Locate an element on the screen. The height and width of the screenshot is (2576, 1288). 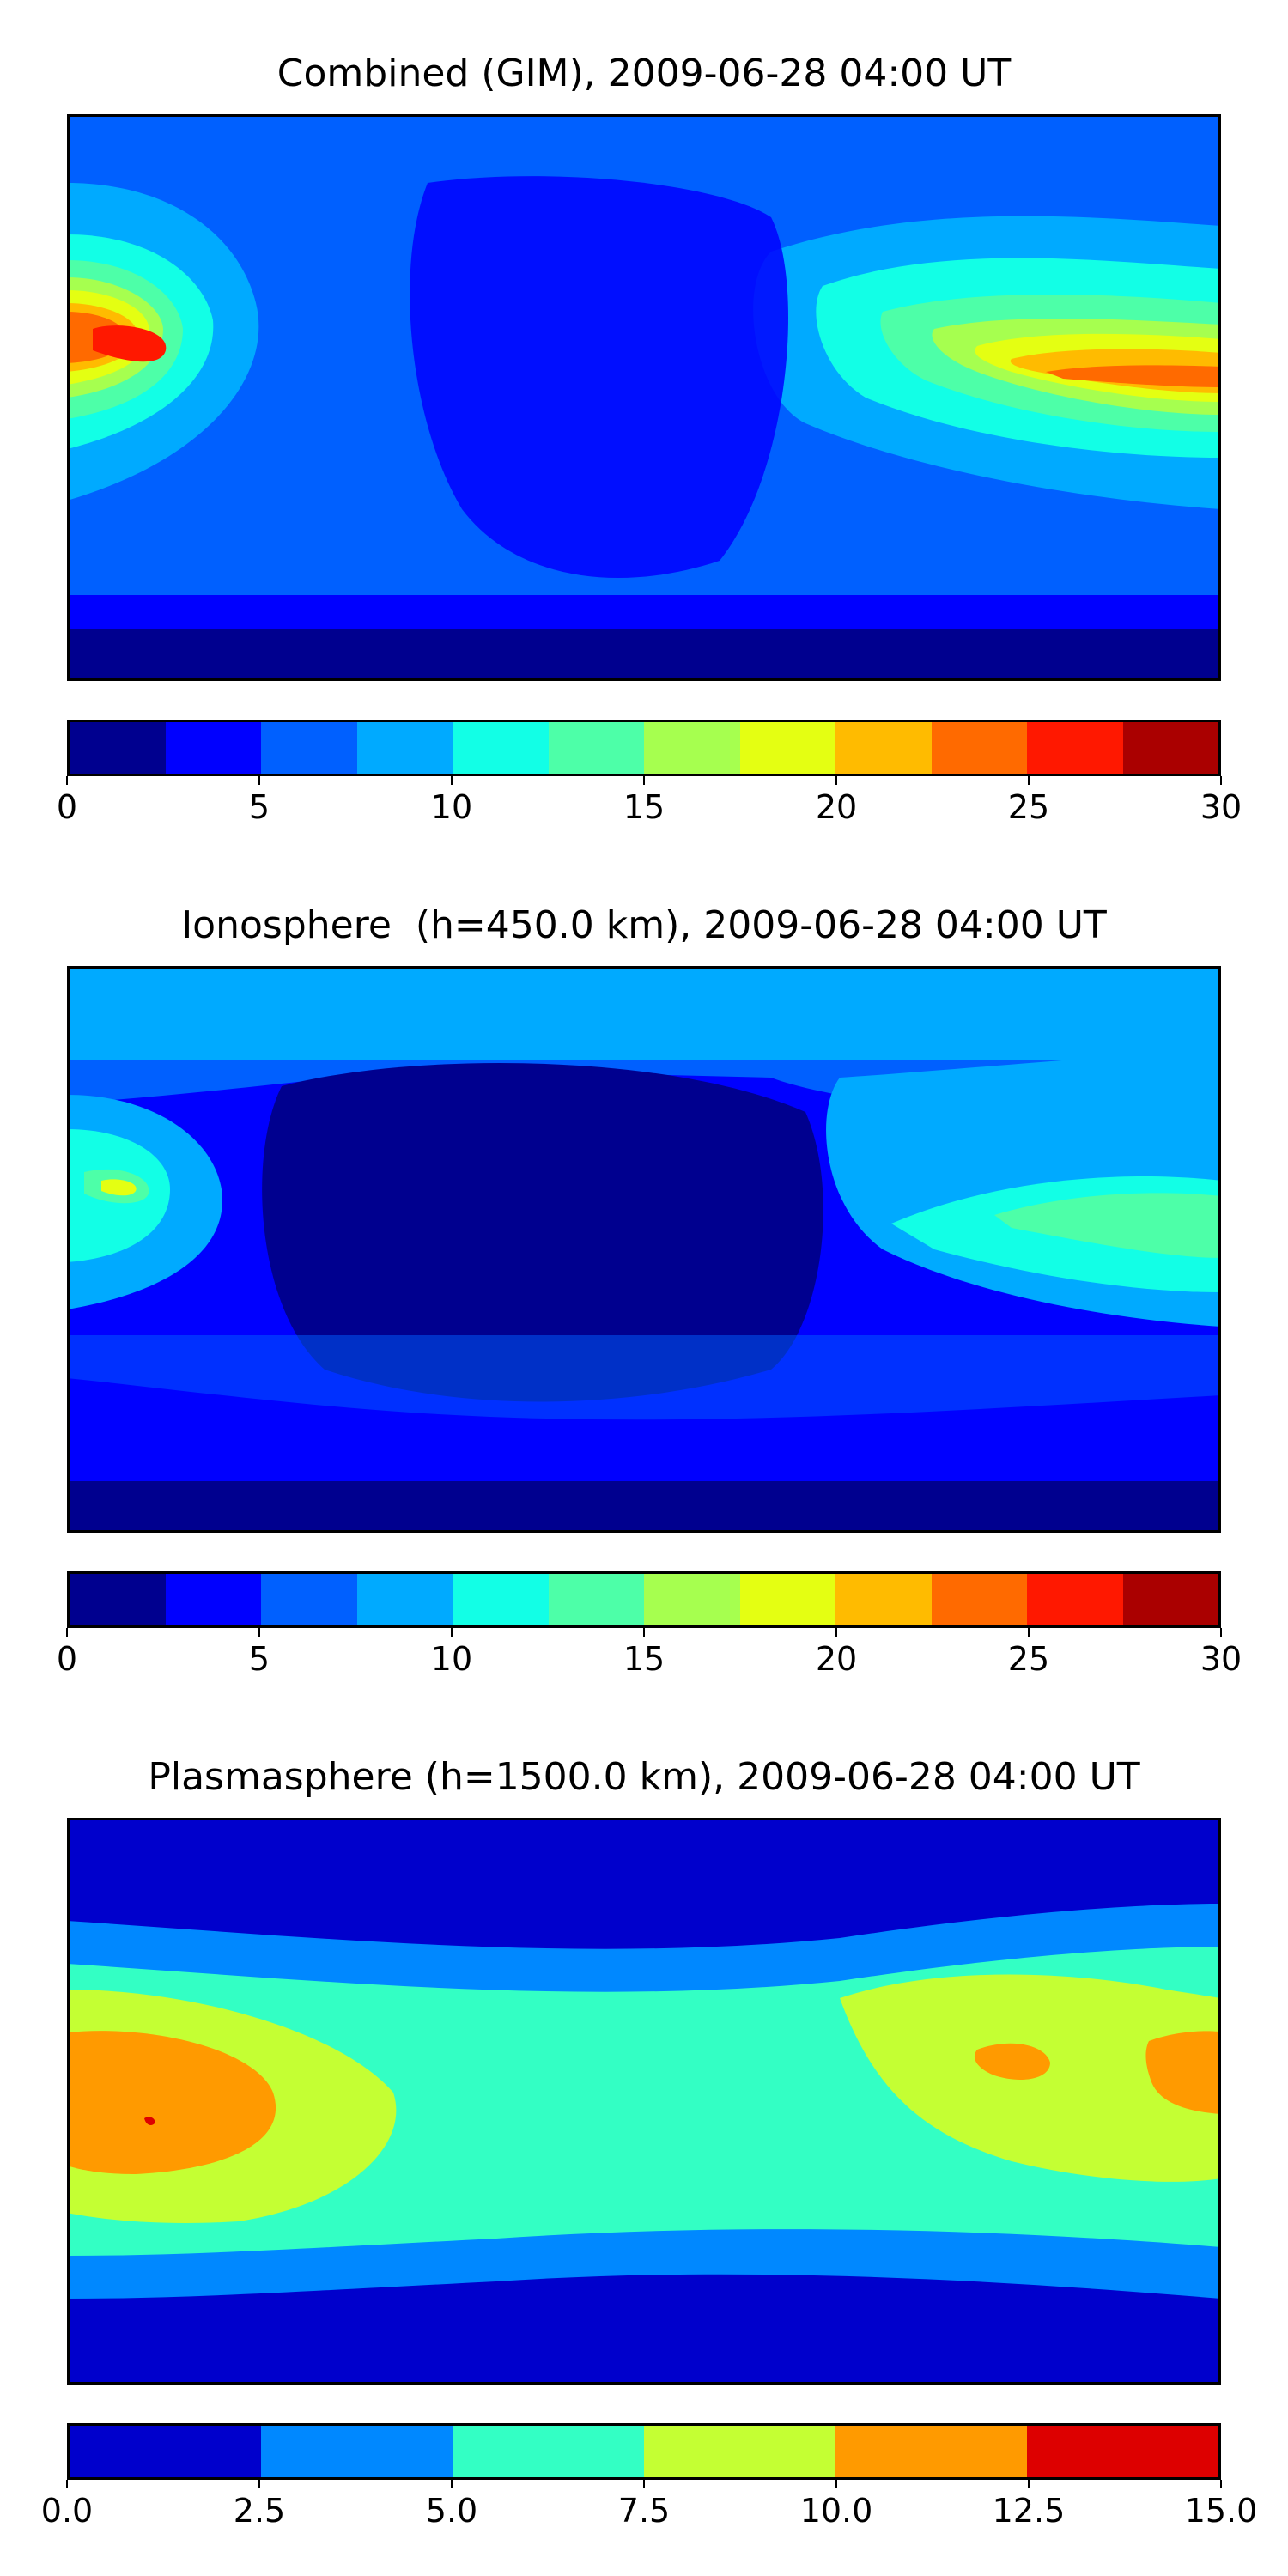
colorbar-ionosphere is located at coordinates (644, 1599).